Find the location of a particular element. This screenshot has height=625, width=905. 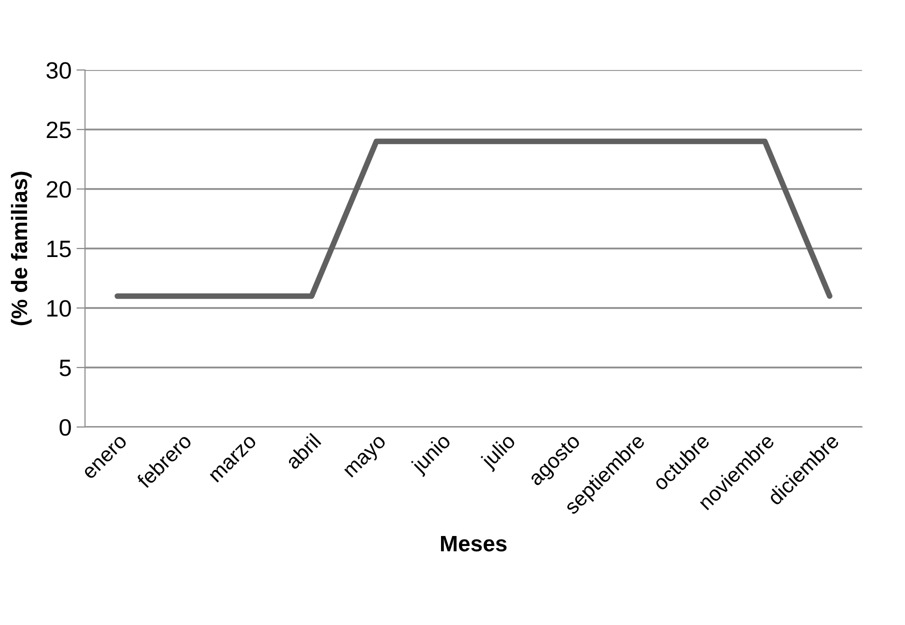

x-axis-title: Meses is located at coordinates (474, 544).